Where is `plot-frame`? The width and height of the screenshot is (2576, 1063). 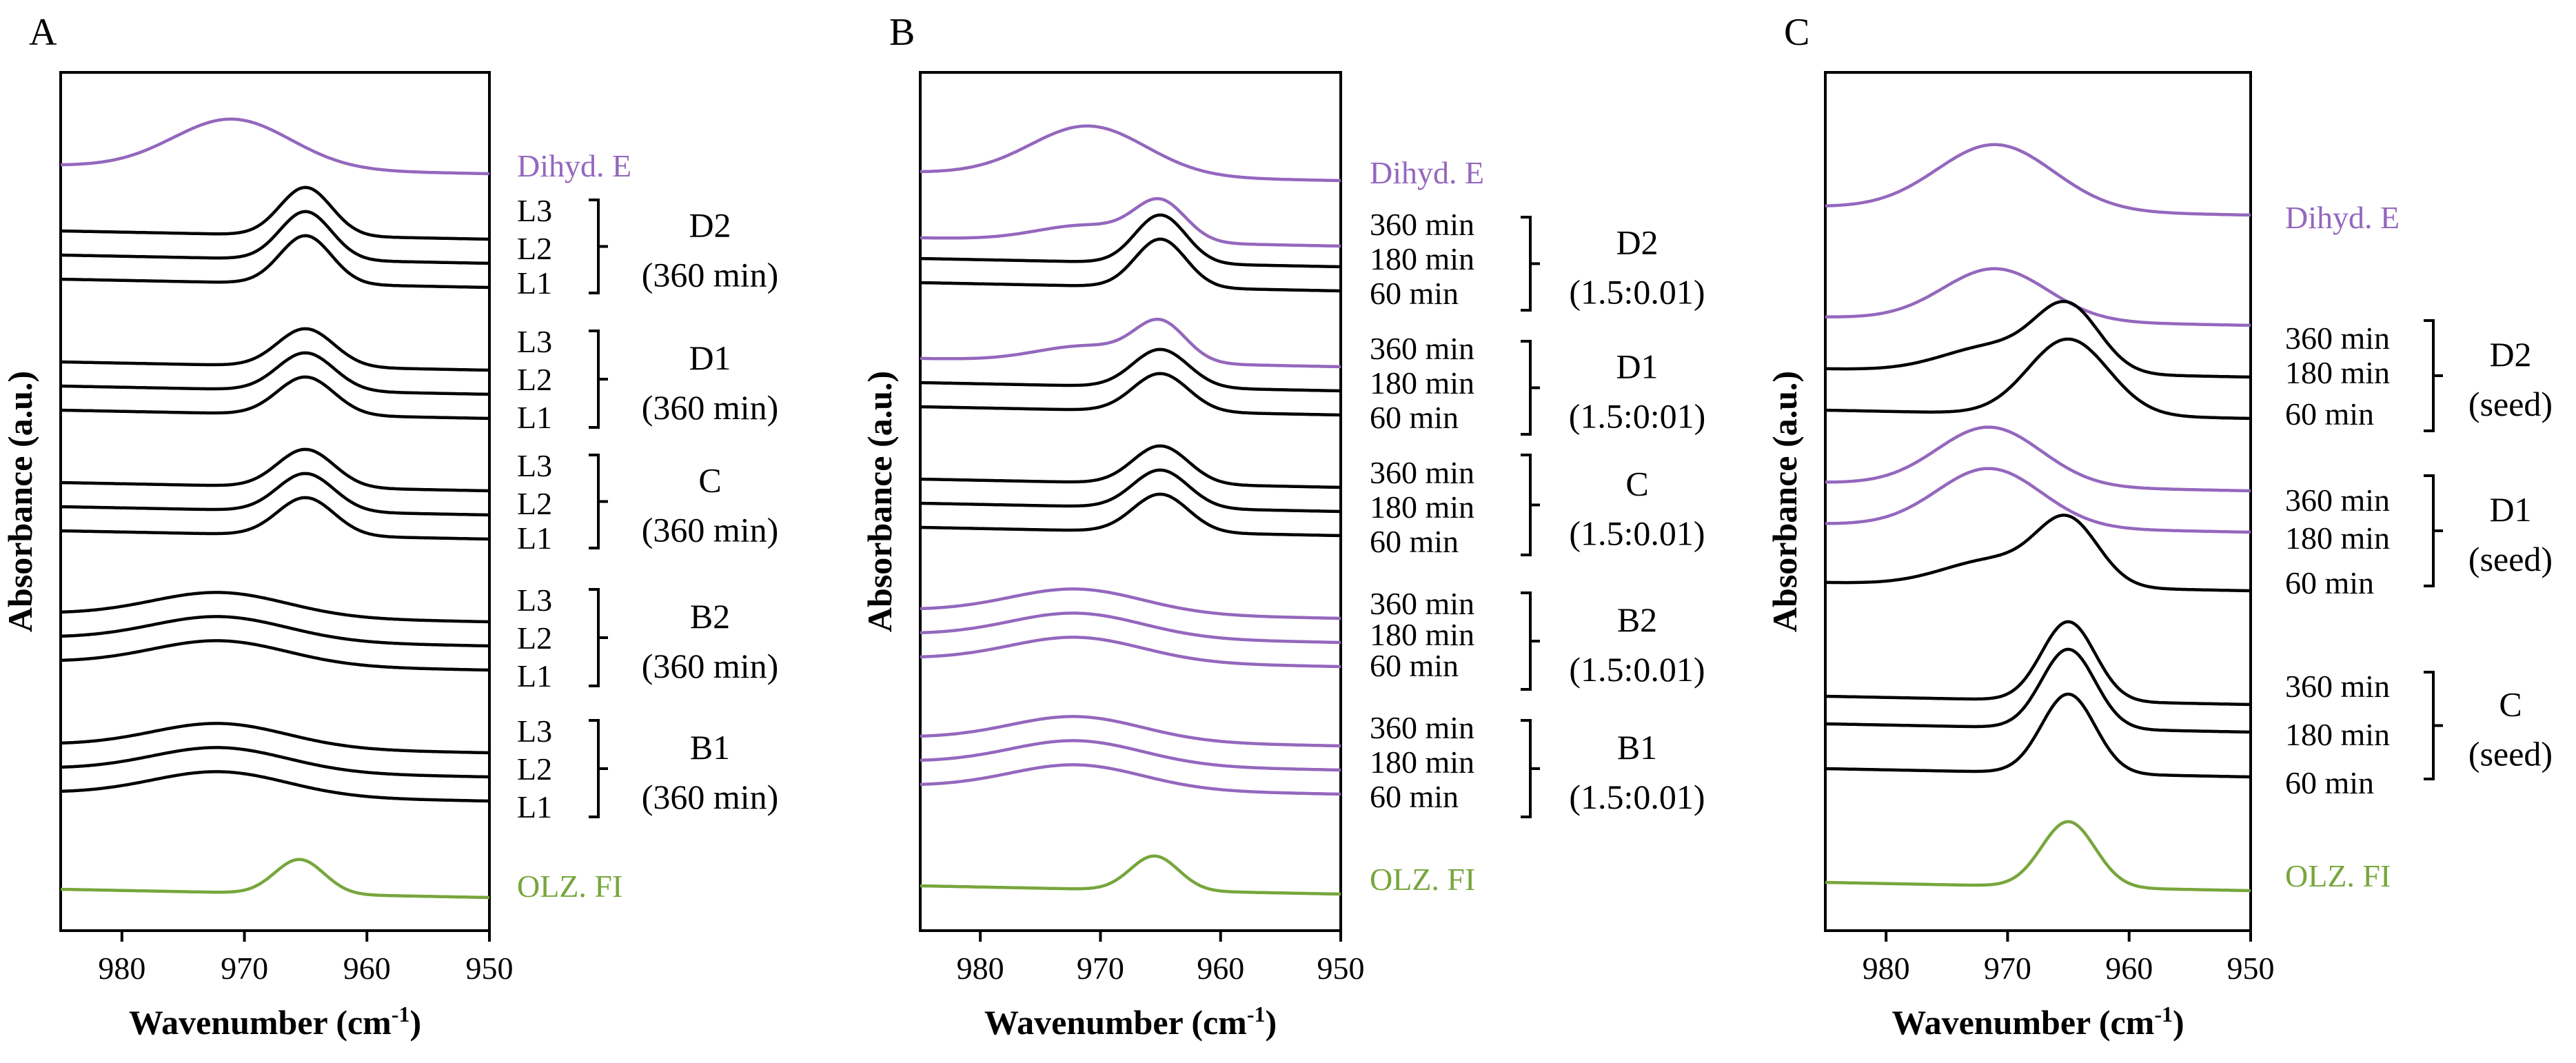
plot-frame is located at coordinates (275, 501).